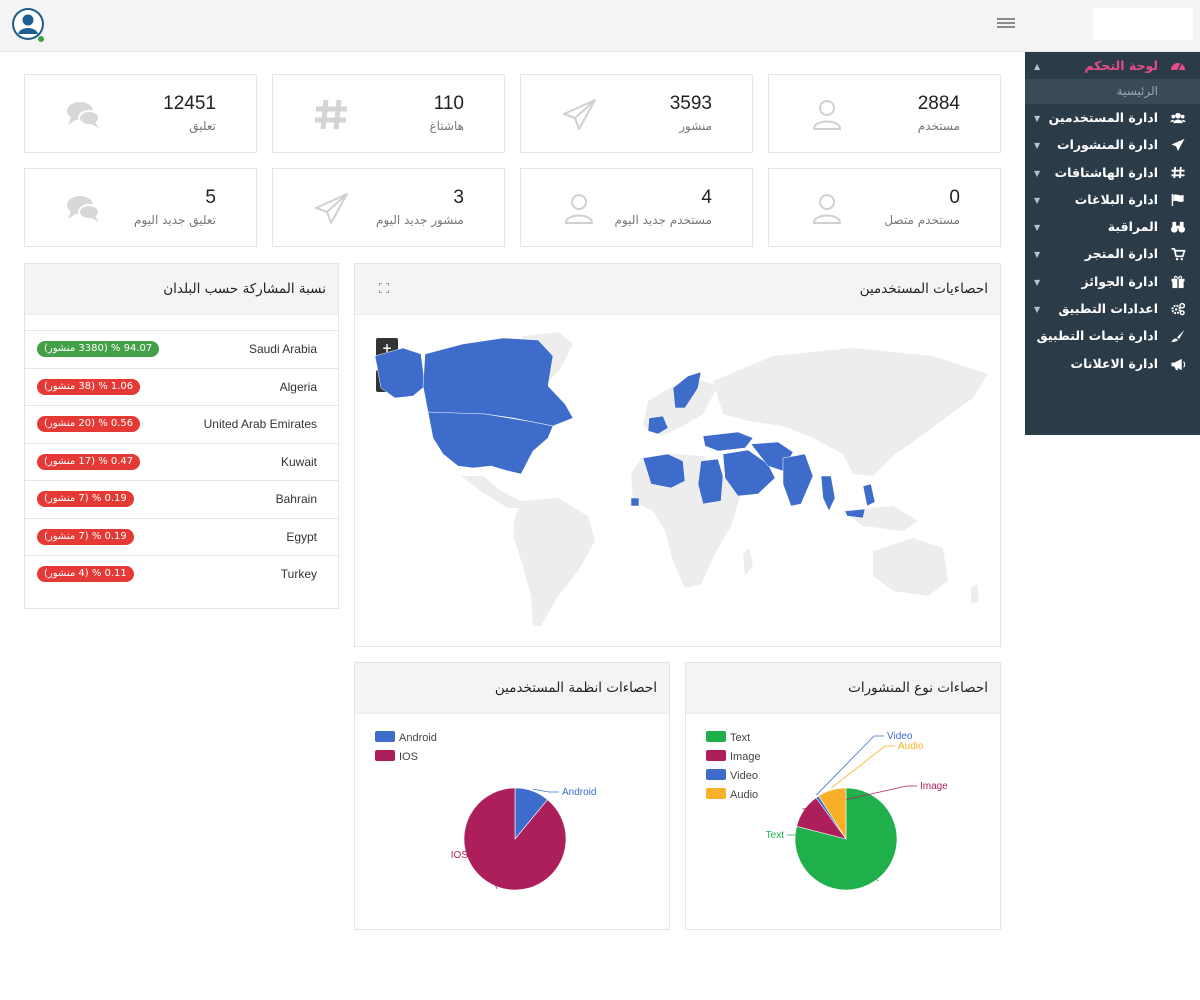 This screenshot has height=1000, width=1200. Describe the element at coordinates (575, 688) in the screenshot. I see `os-stats-panel-title: احصاءات انظمة المستخدمين` at that location.